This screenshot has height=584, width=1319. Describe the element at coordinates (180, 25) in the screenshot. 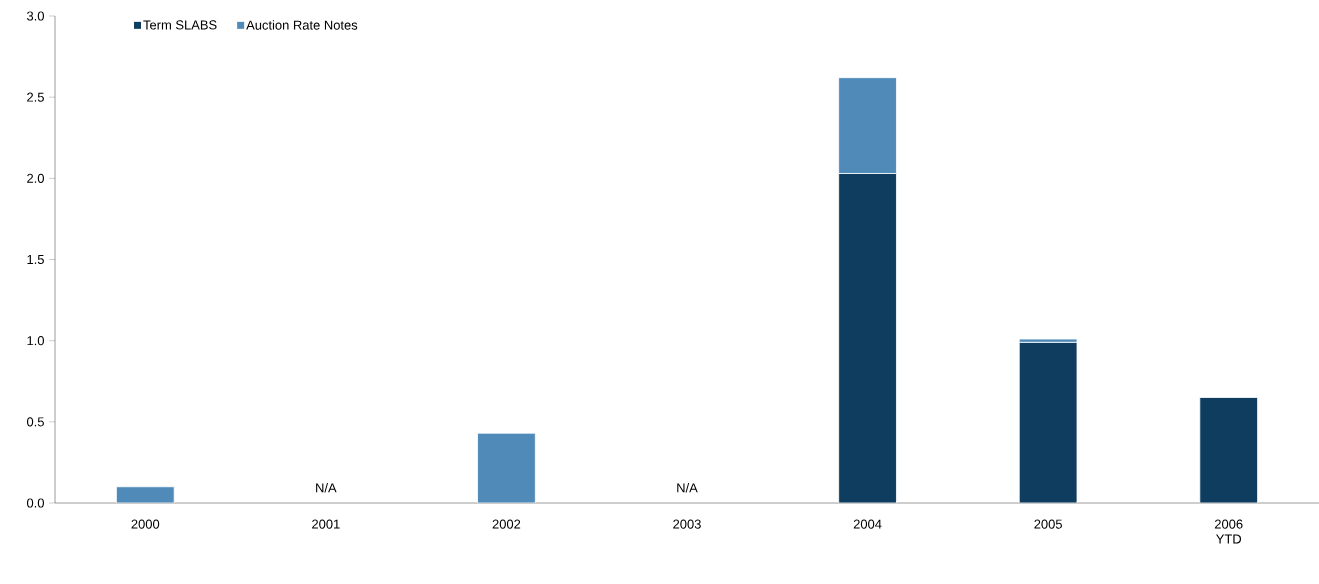

I see `legend-label: Term SLABS` at that location.